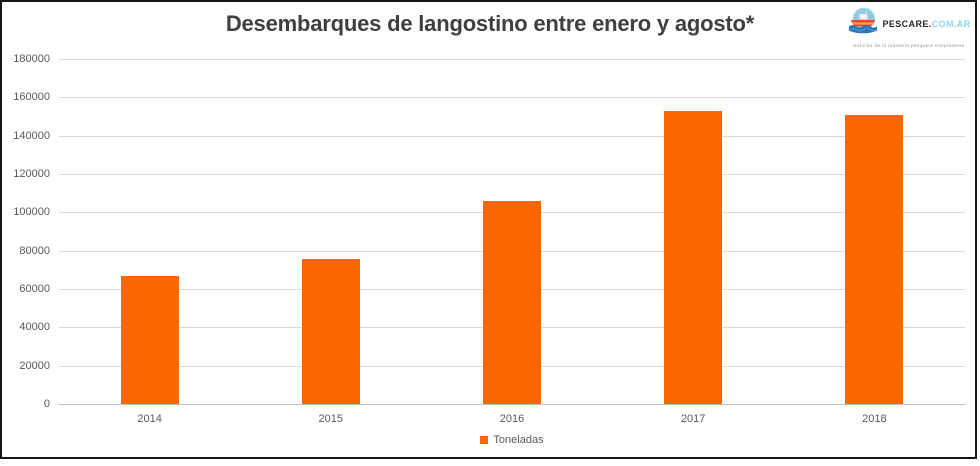  I want to click on y-axis-tick-100000: 100000, so click(31, 212).